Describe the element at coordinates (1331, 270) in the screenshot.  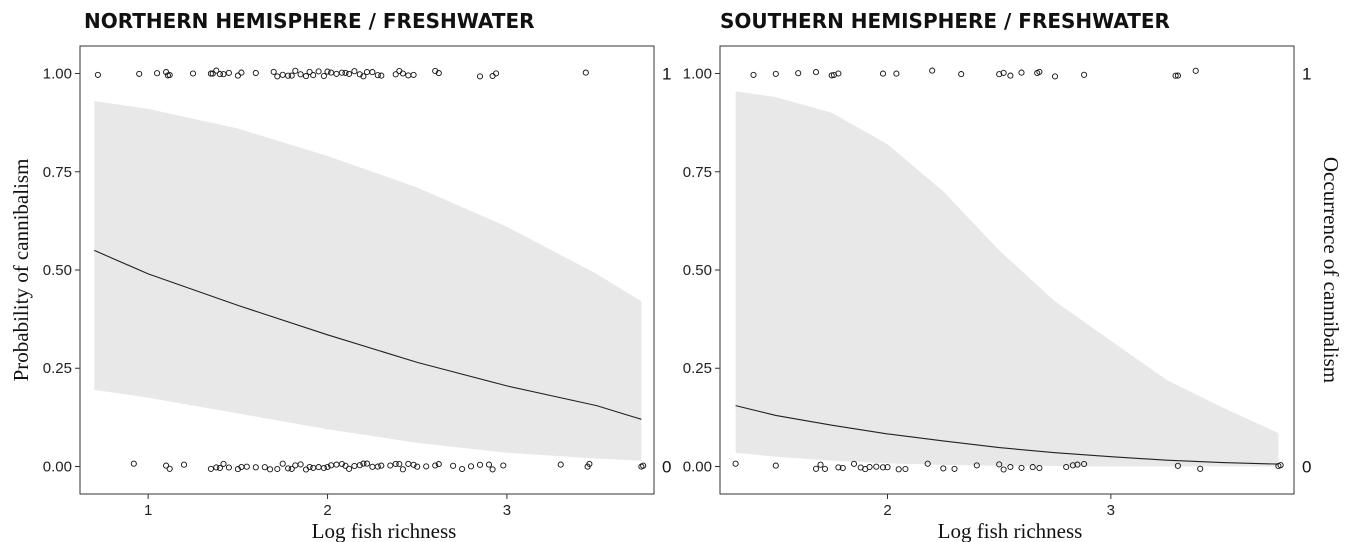
I see `secondary-y-axis-label-southern: Occurrence of cannibalism` at that location.